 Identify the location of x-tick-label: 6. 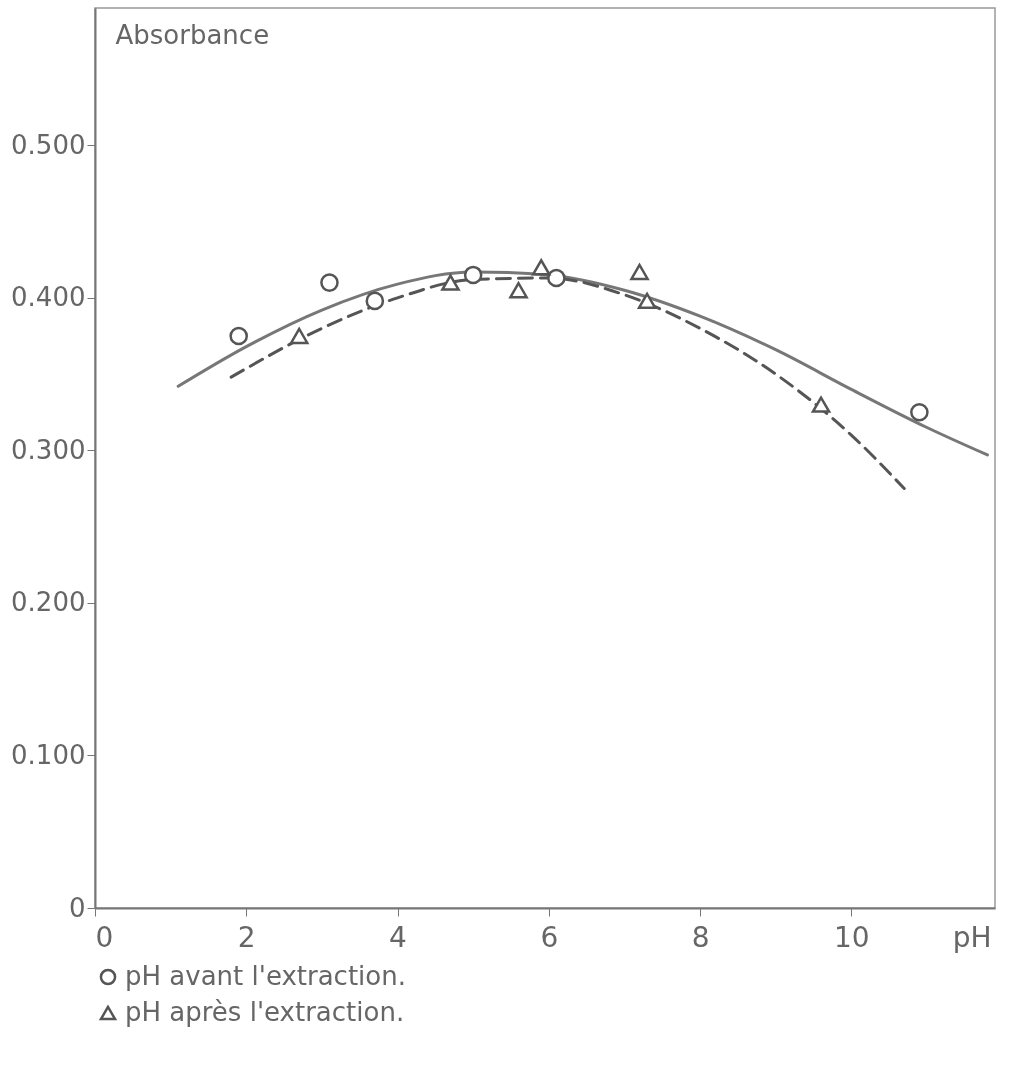
(549, 937).